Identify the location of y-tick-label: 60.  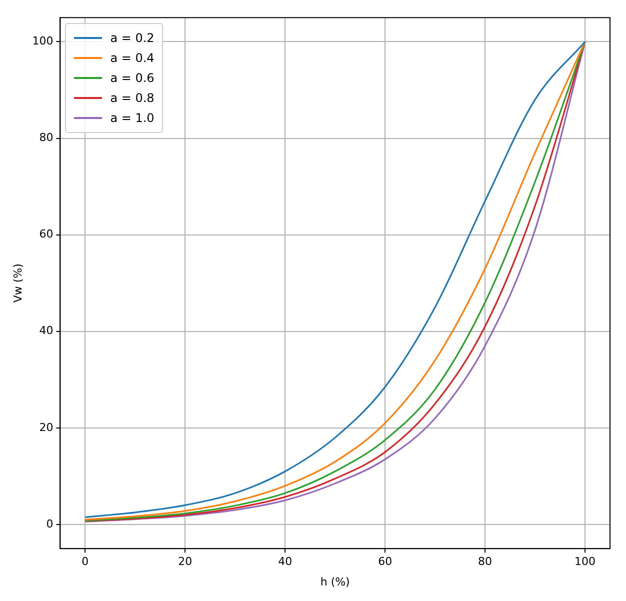
(46, 234).